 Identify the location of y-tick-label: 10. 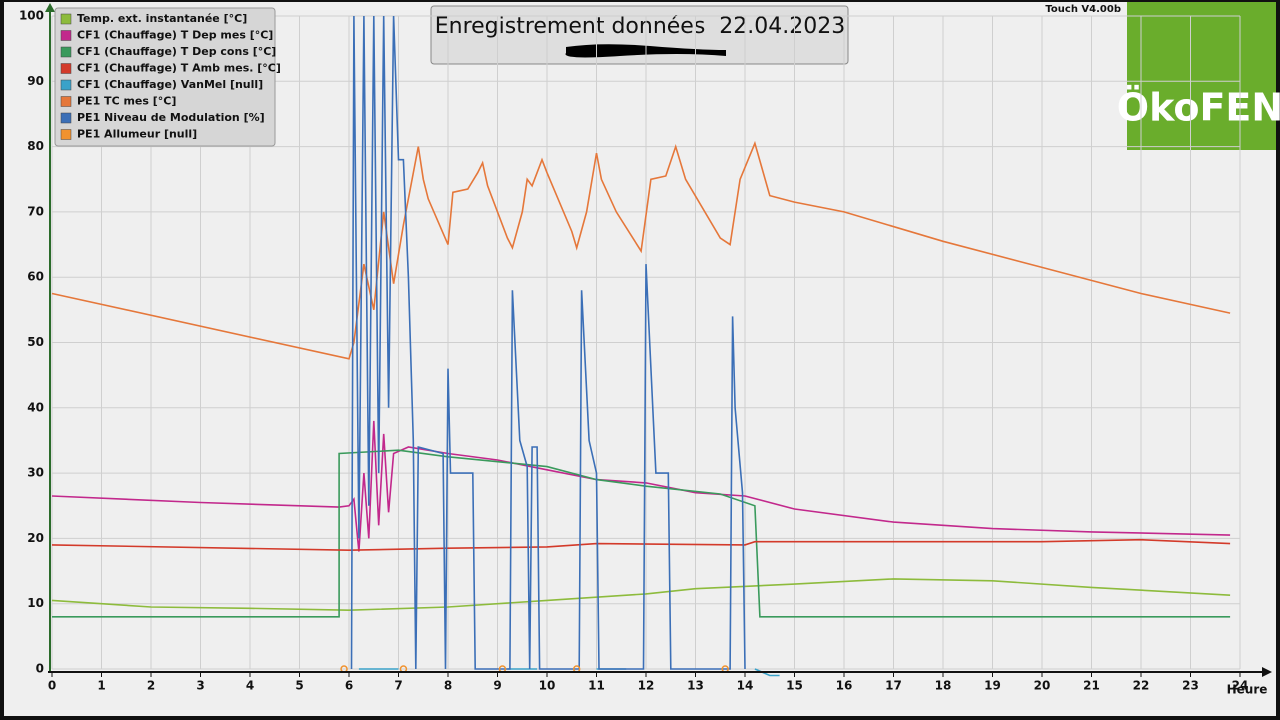
(35, 603).